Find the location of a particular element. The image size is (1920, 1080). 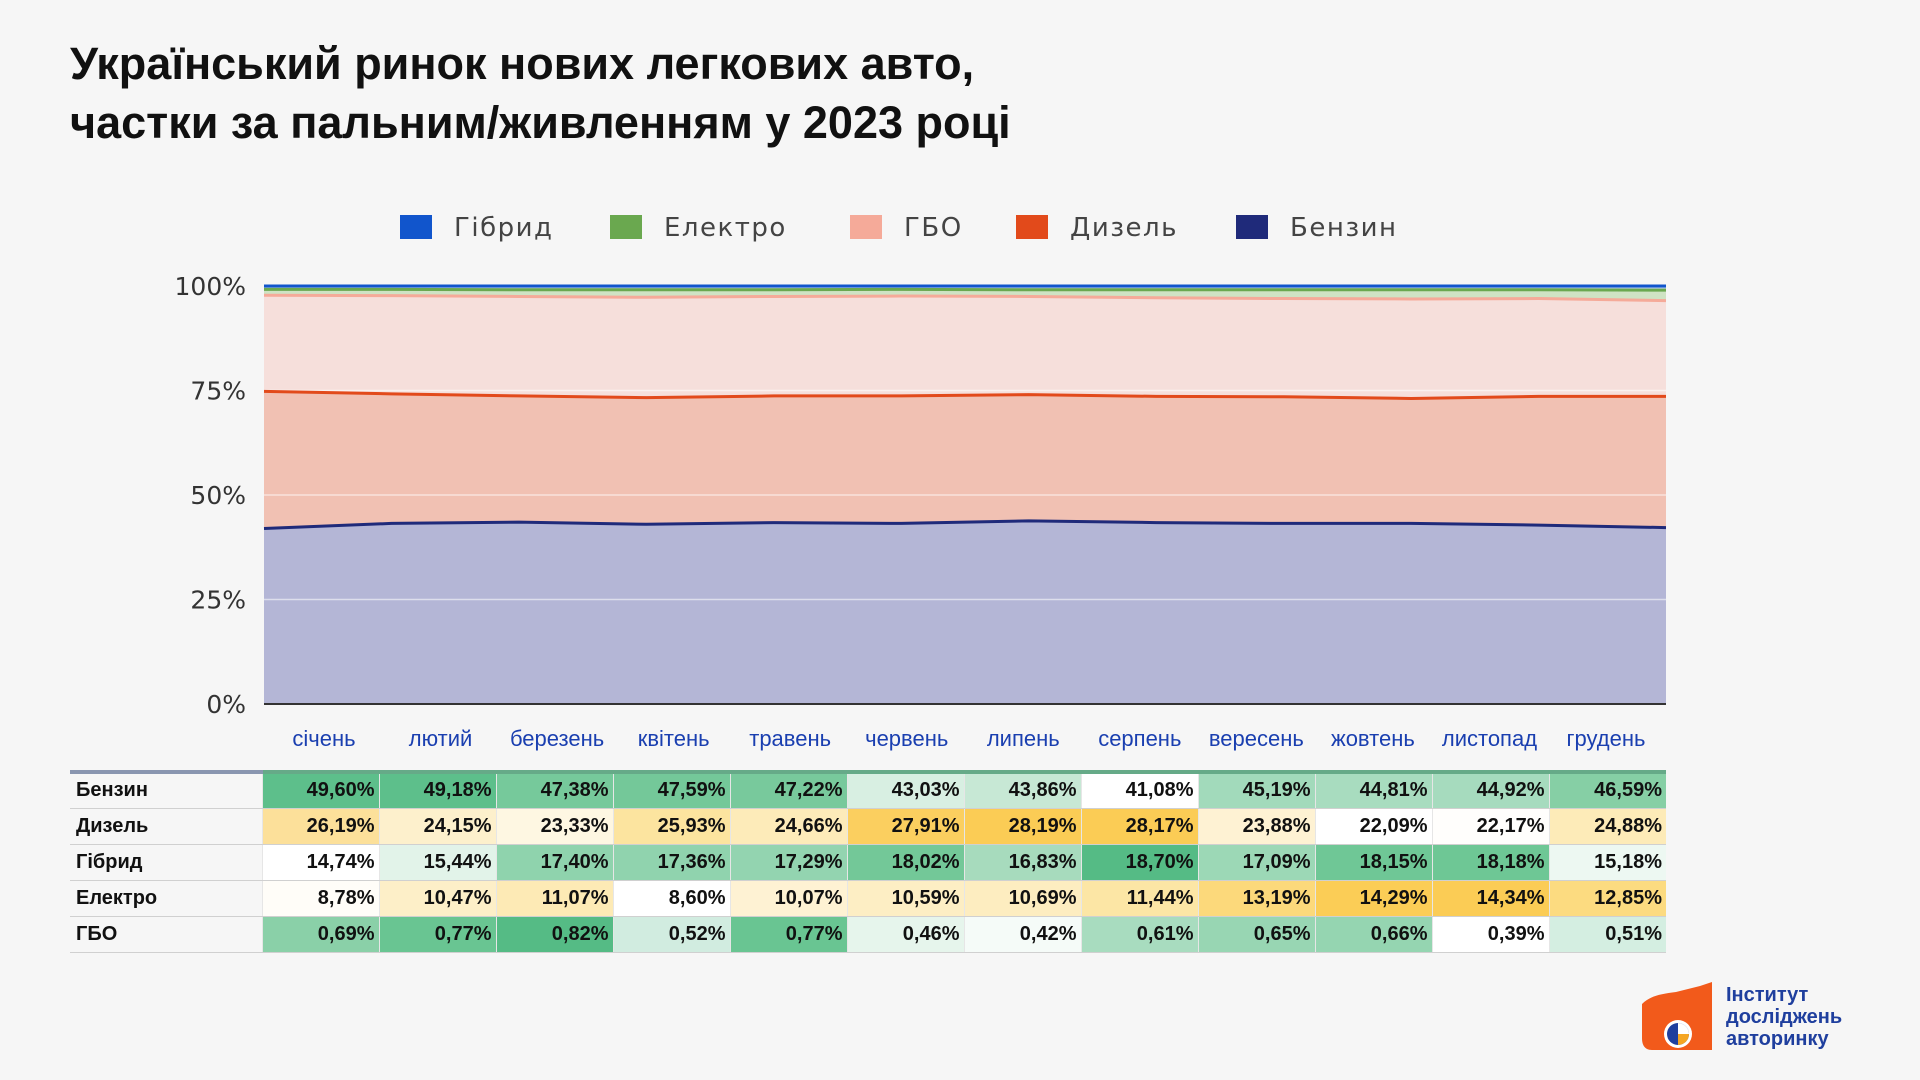

table-cell: 23,88% is located at coordinates (1256, 826).